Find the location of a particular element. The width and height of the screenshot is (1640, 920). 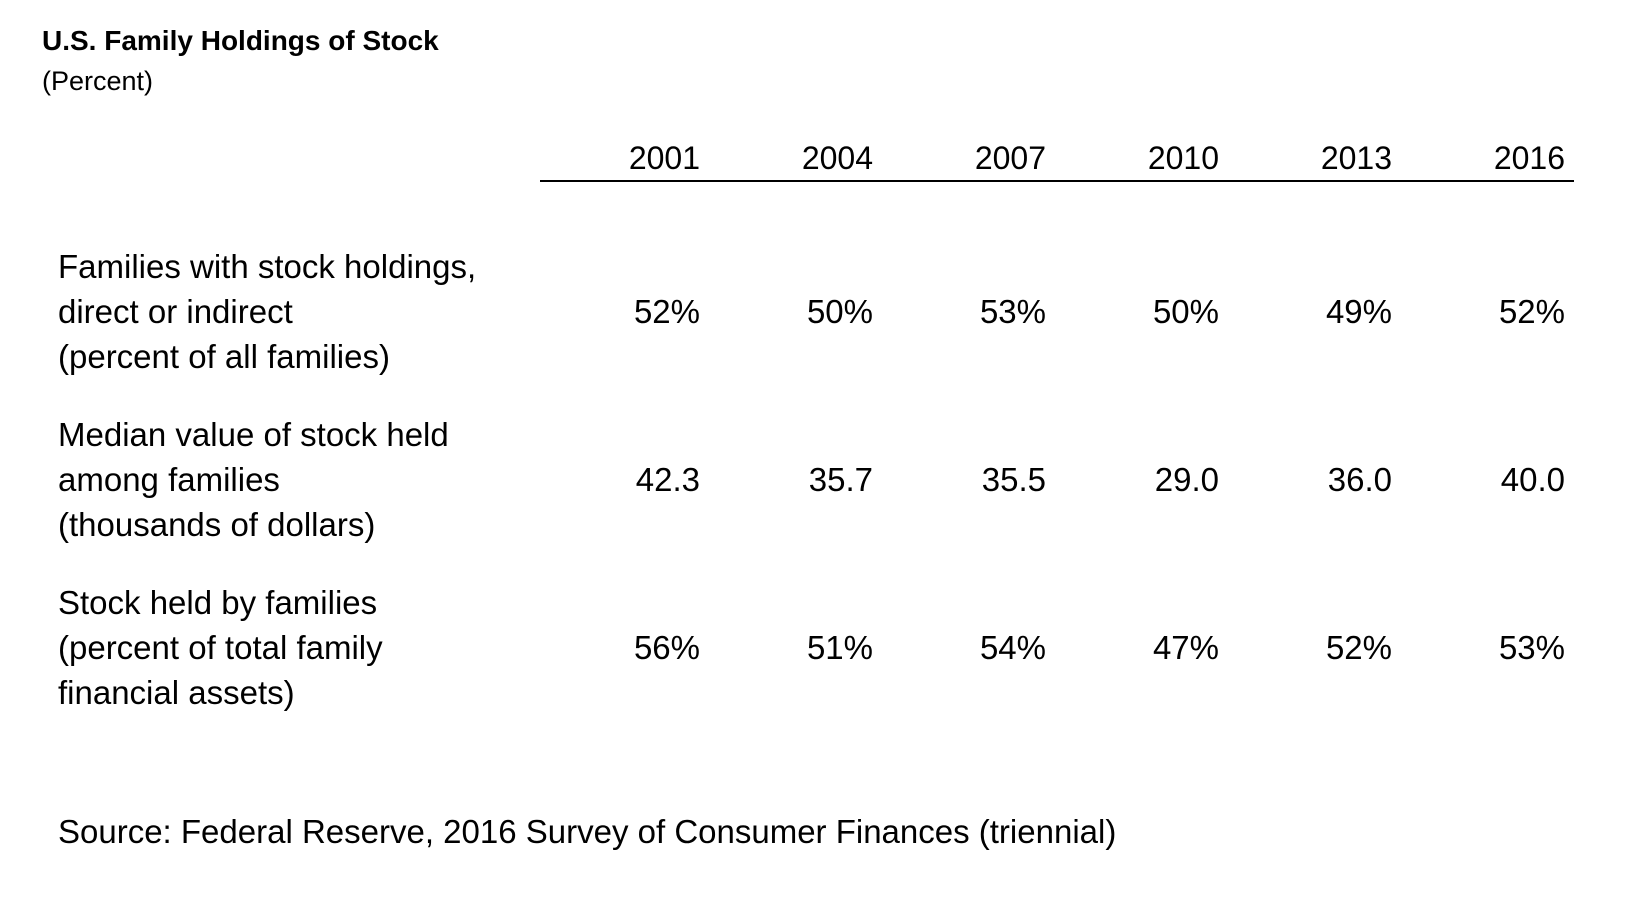

column-header-2016: 2016 is located at coordinates (1529, 158).